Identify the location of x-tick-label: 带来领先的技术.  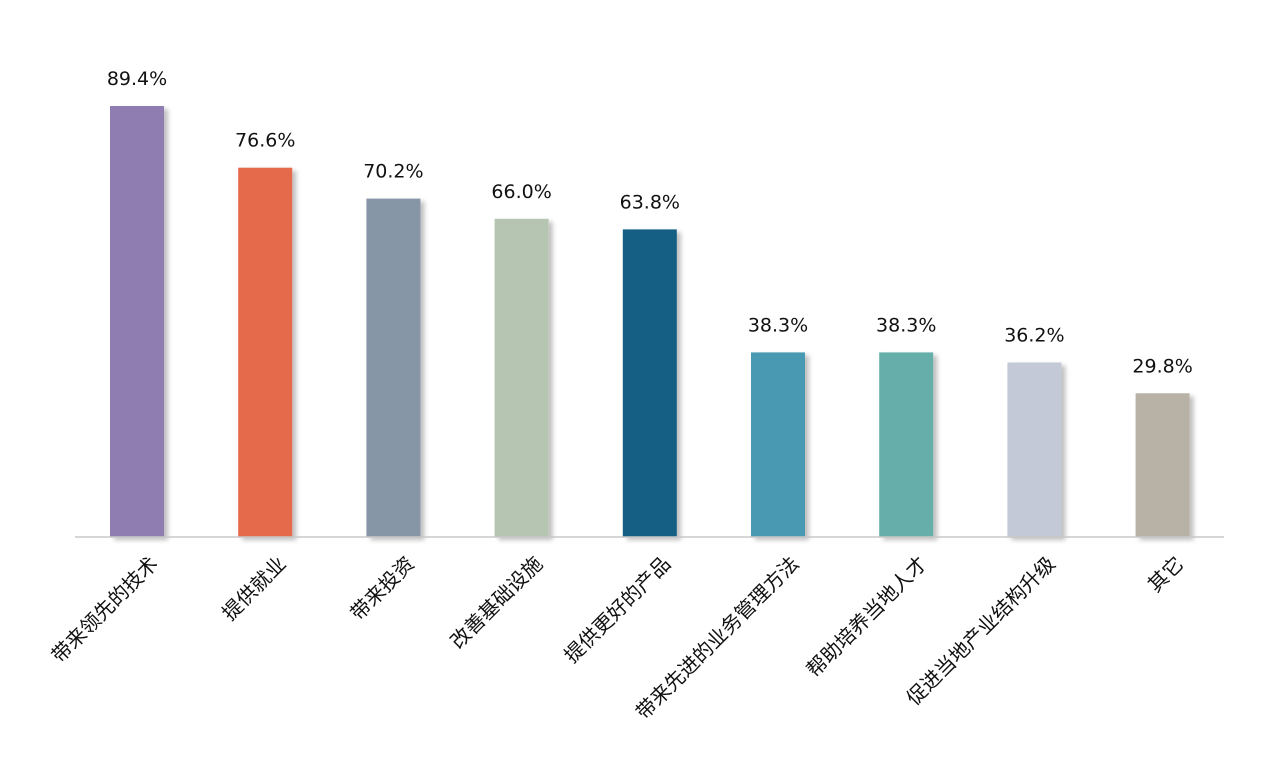
(105, 610).